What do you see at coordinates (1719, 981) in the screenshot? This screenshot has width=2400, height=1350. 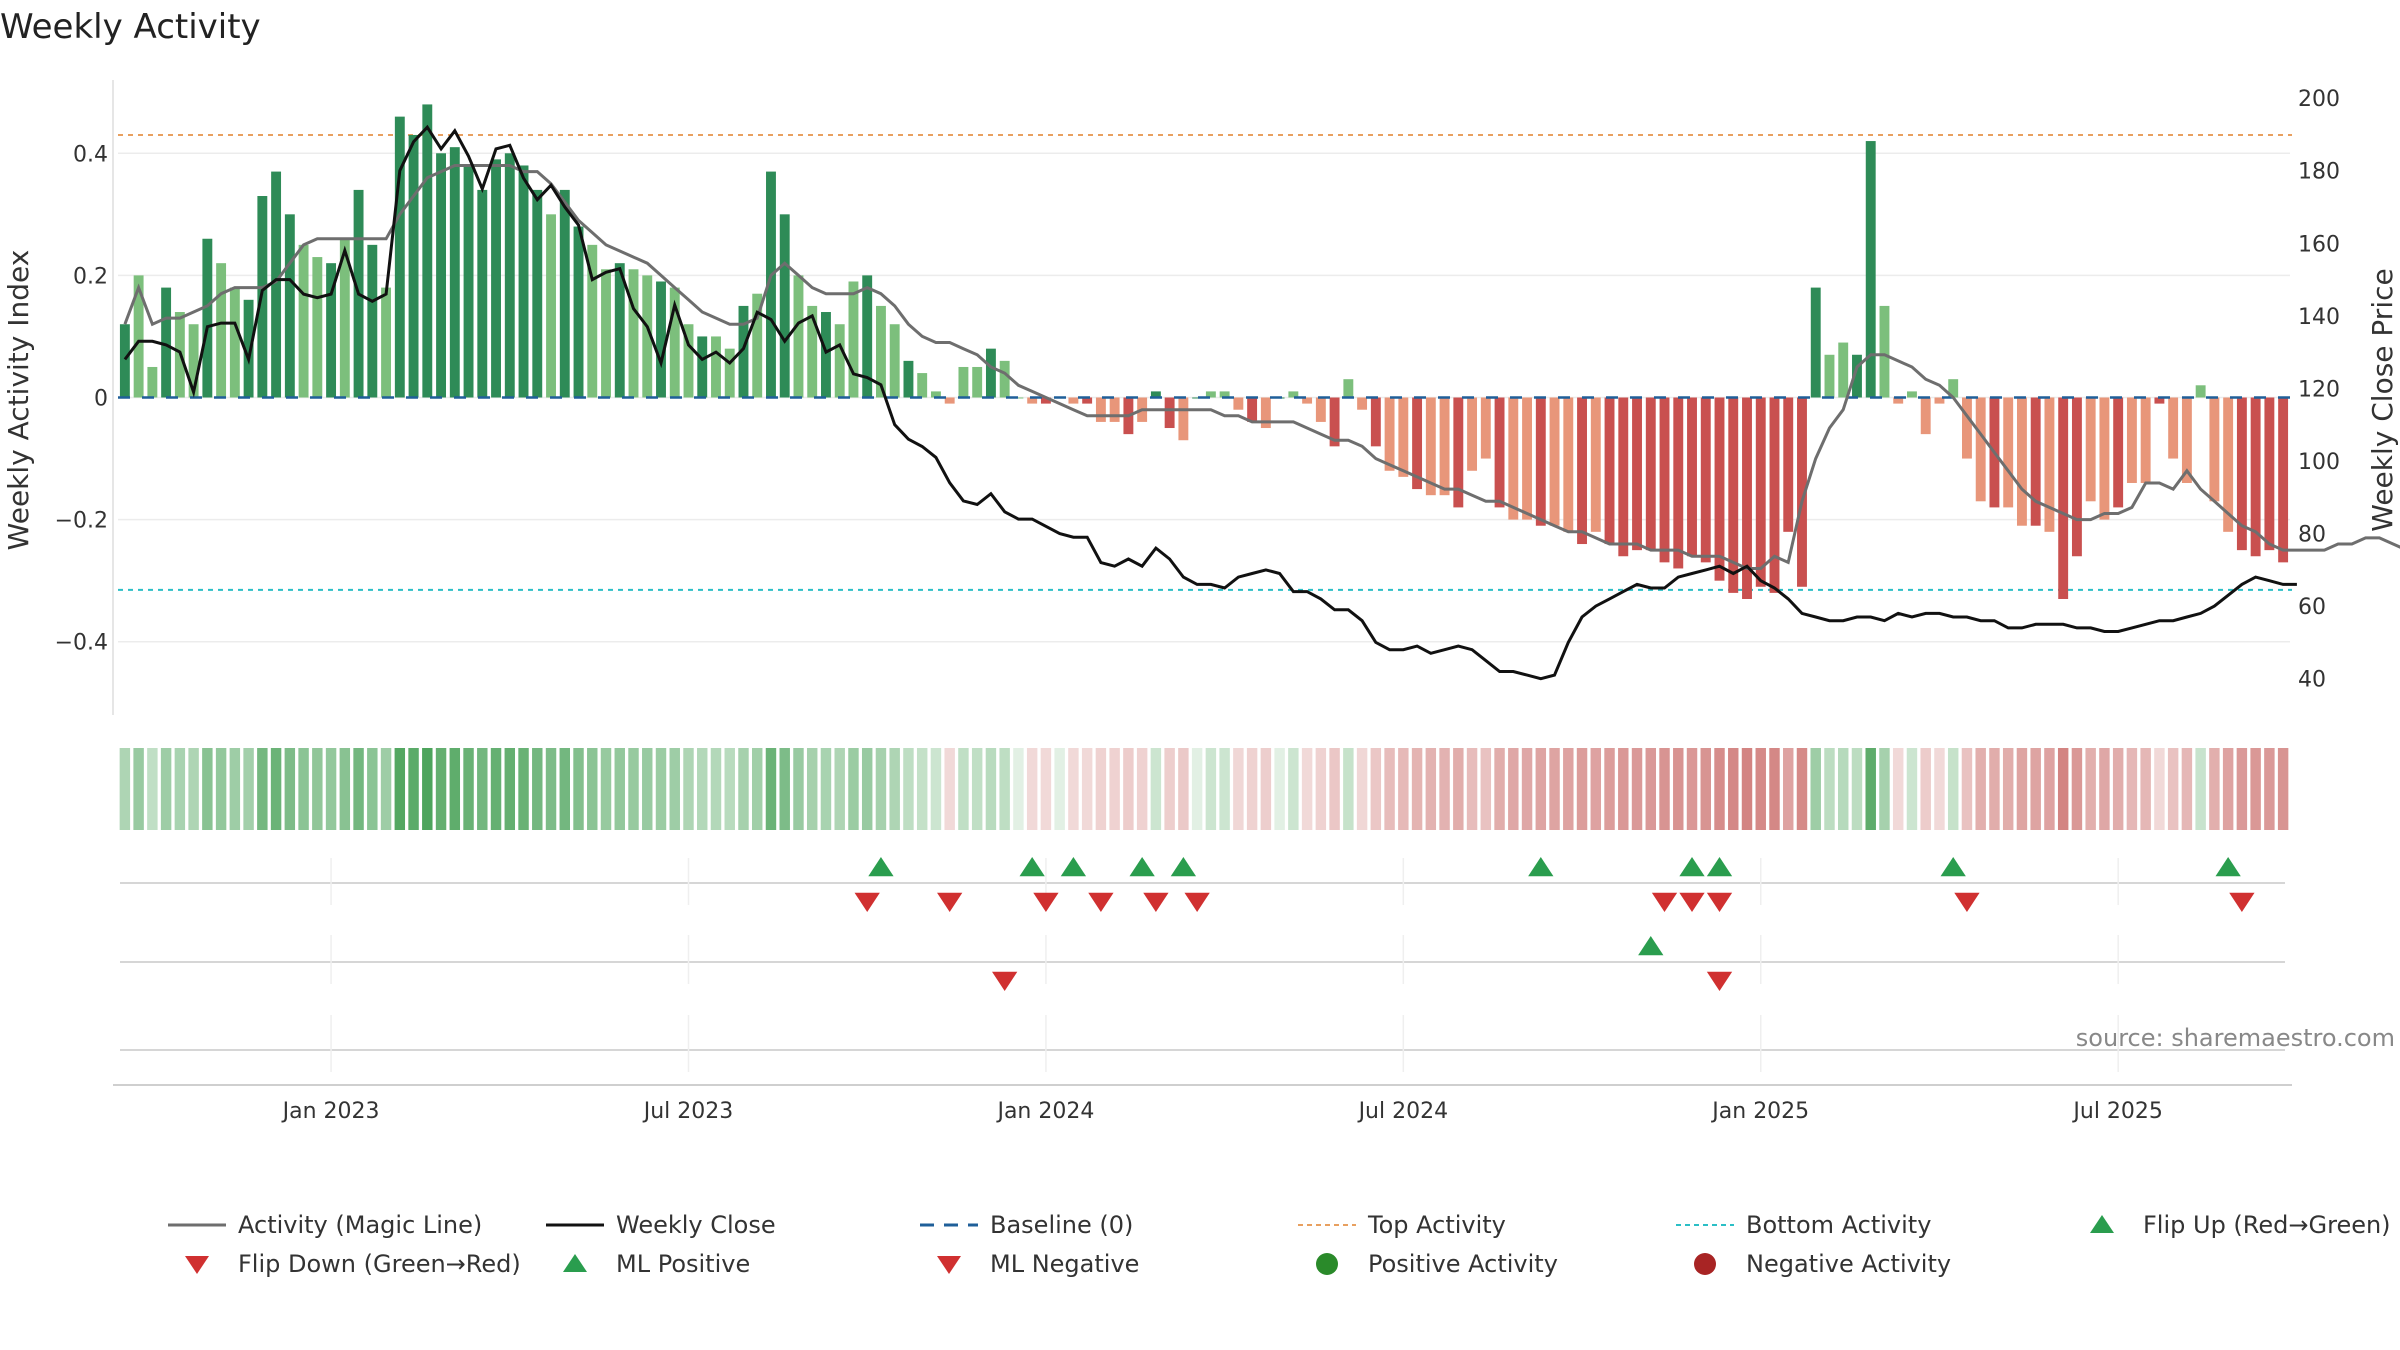 I see `ml-negative-marker` at bounding box center [1719, 981].